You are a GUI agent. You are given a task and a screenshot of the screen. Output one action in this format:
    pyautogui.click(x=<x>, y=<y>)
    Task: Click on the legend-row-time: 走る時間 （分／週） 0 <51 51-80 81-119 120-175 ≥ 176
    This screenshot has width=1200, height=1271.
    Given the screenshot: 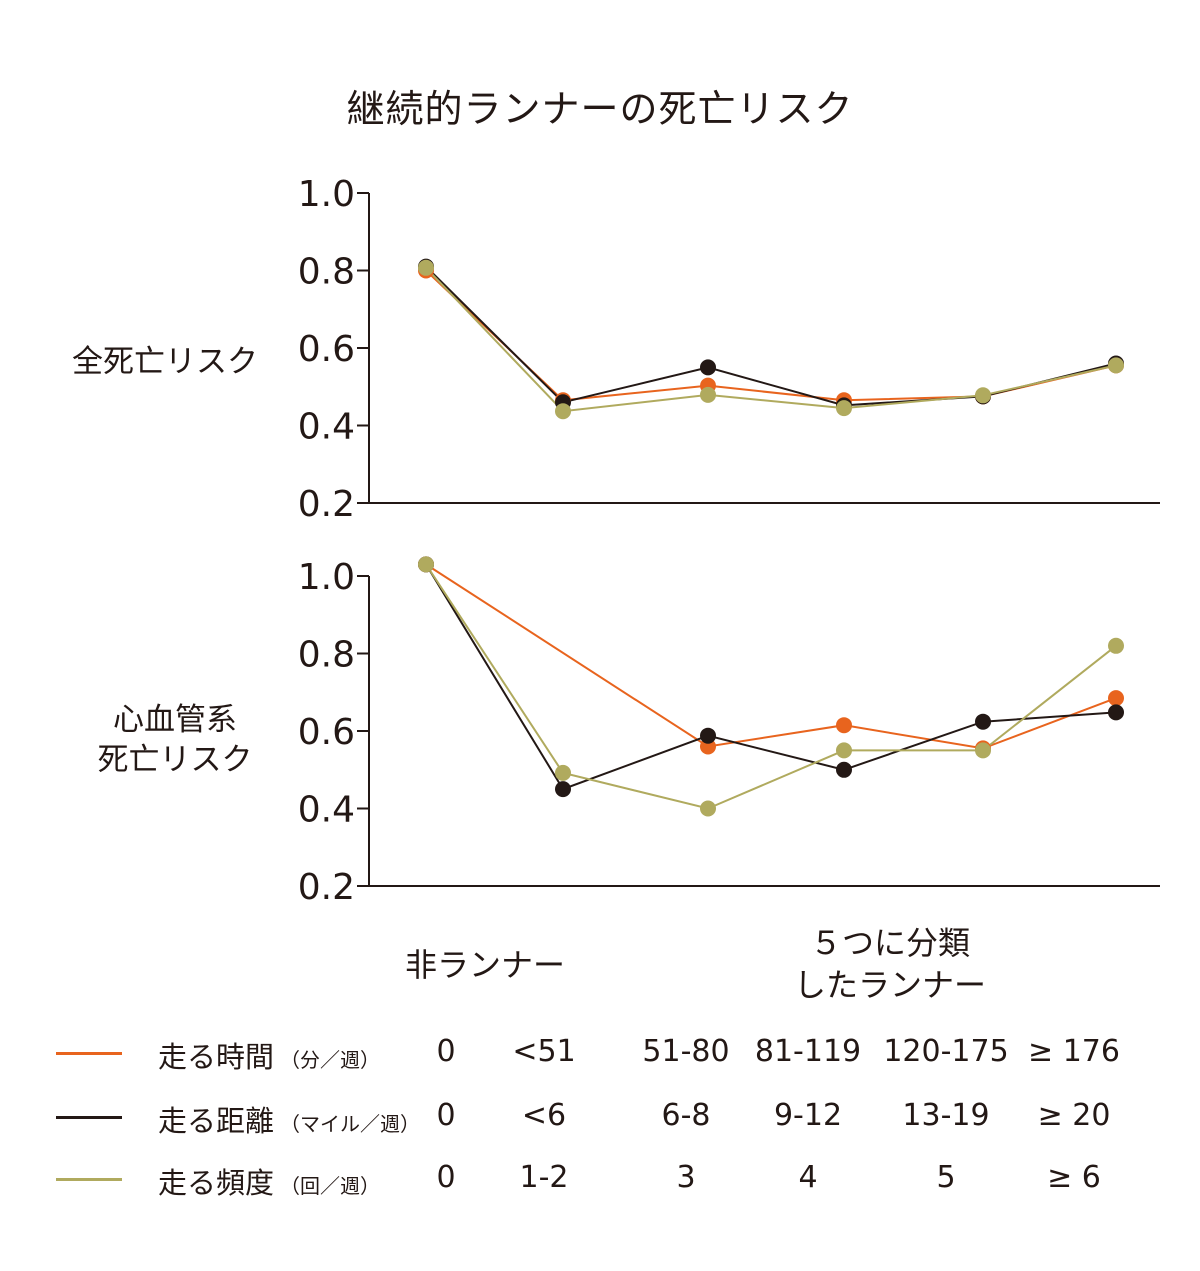 What is the action you would take?
    pyautogui.click(x=600, y=1053)
    